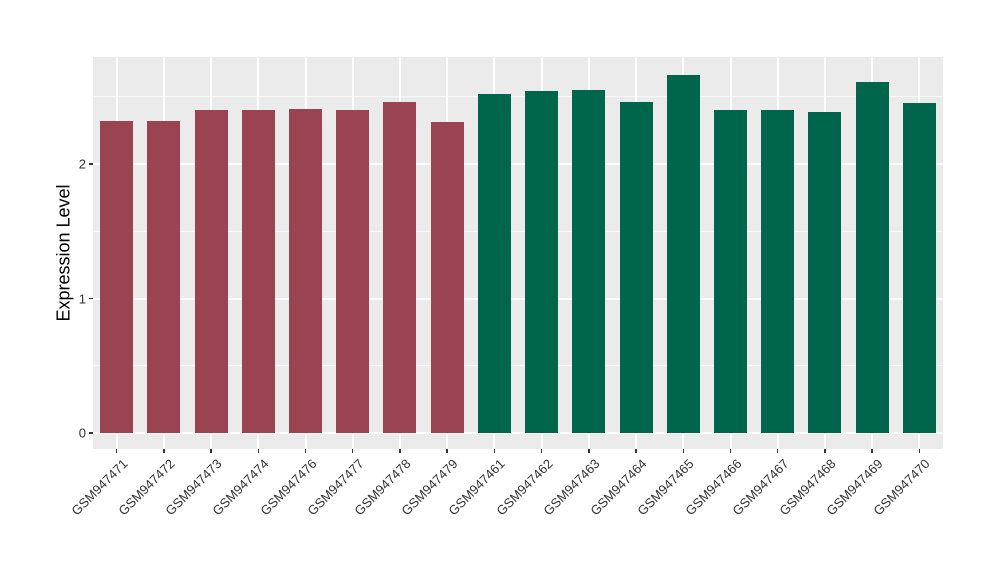 The width and height of the screenshot is (1000, 580). What do you see at coordinates (258, 271) in the screenshot?
I see `bar-GSM947474` at bounding box center [258, 271].